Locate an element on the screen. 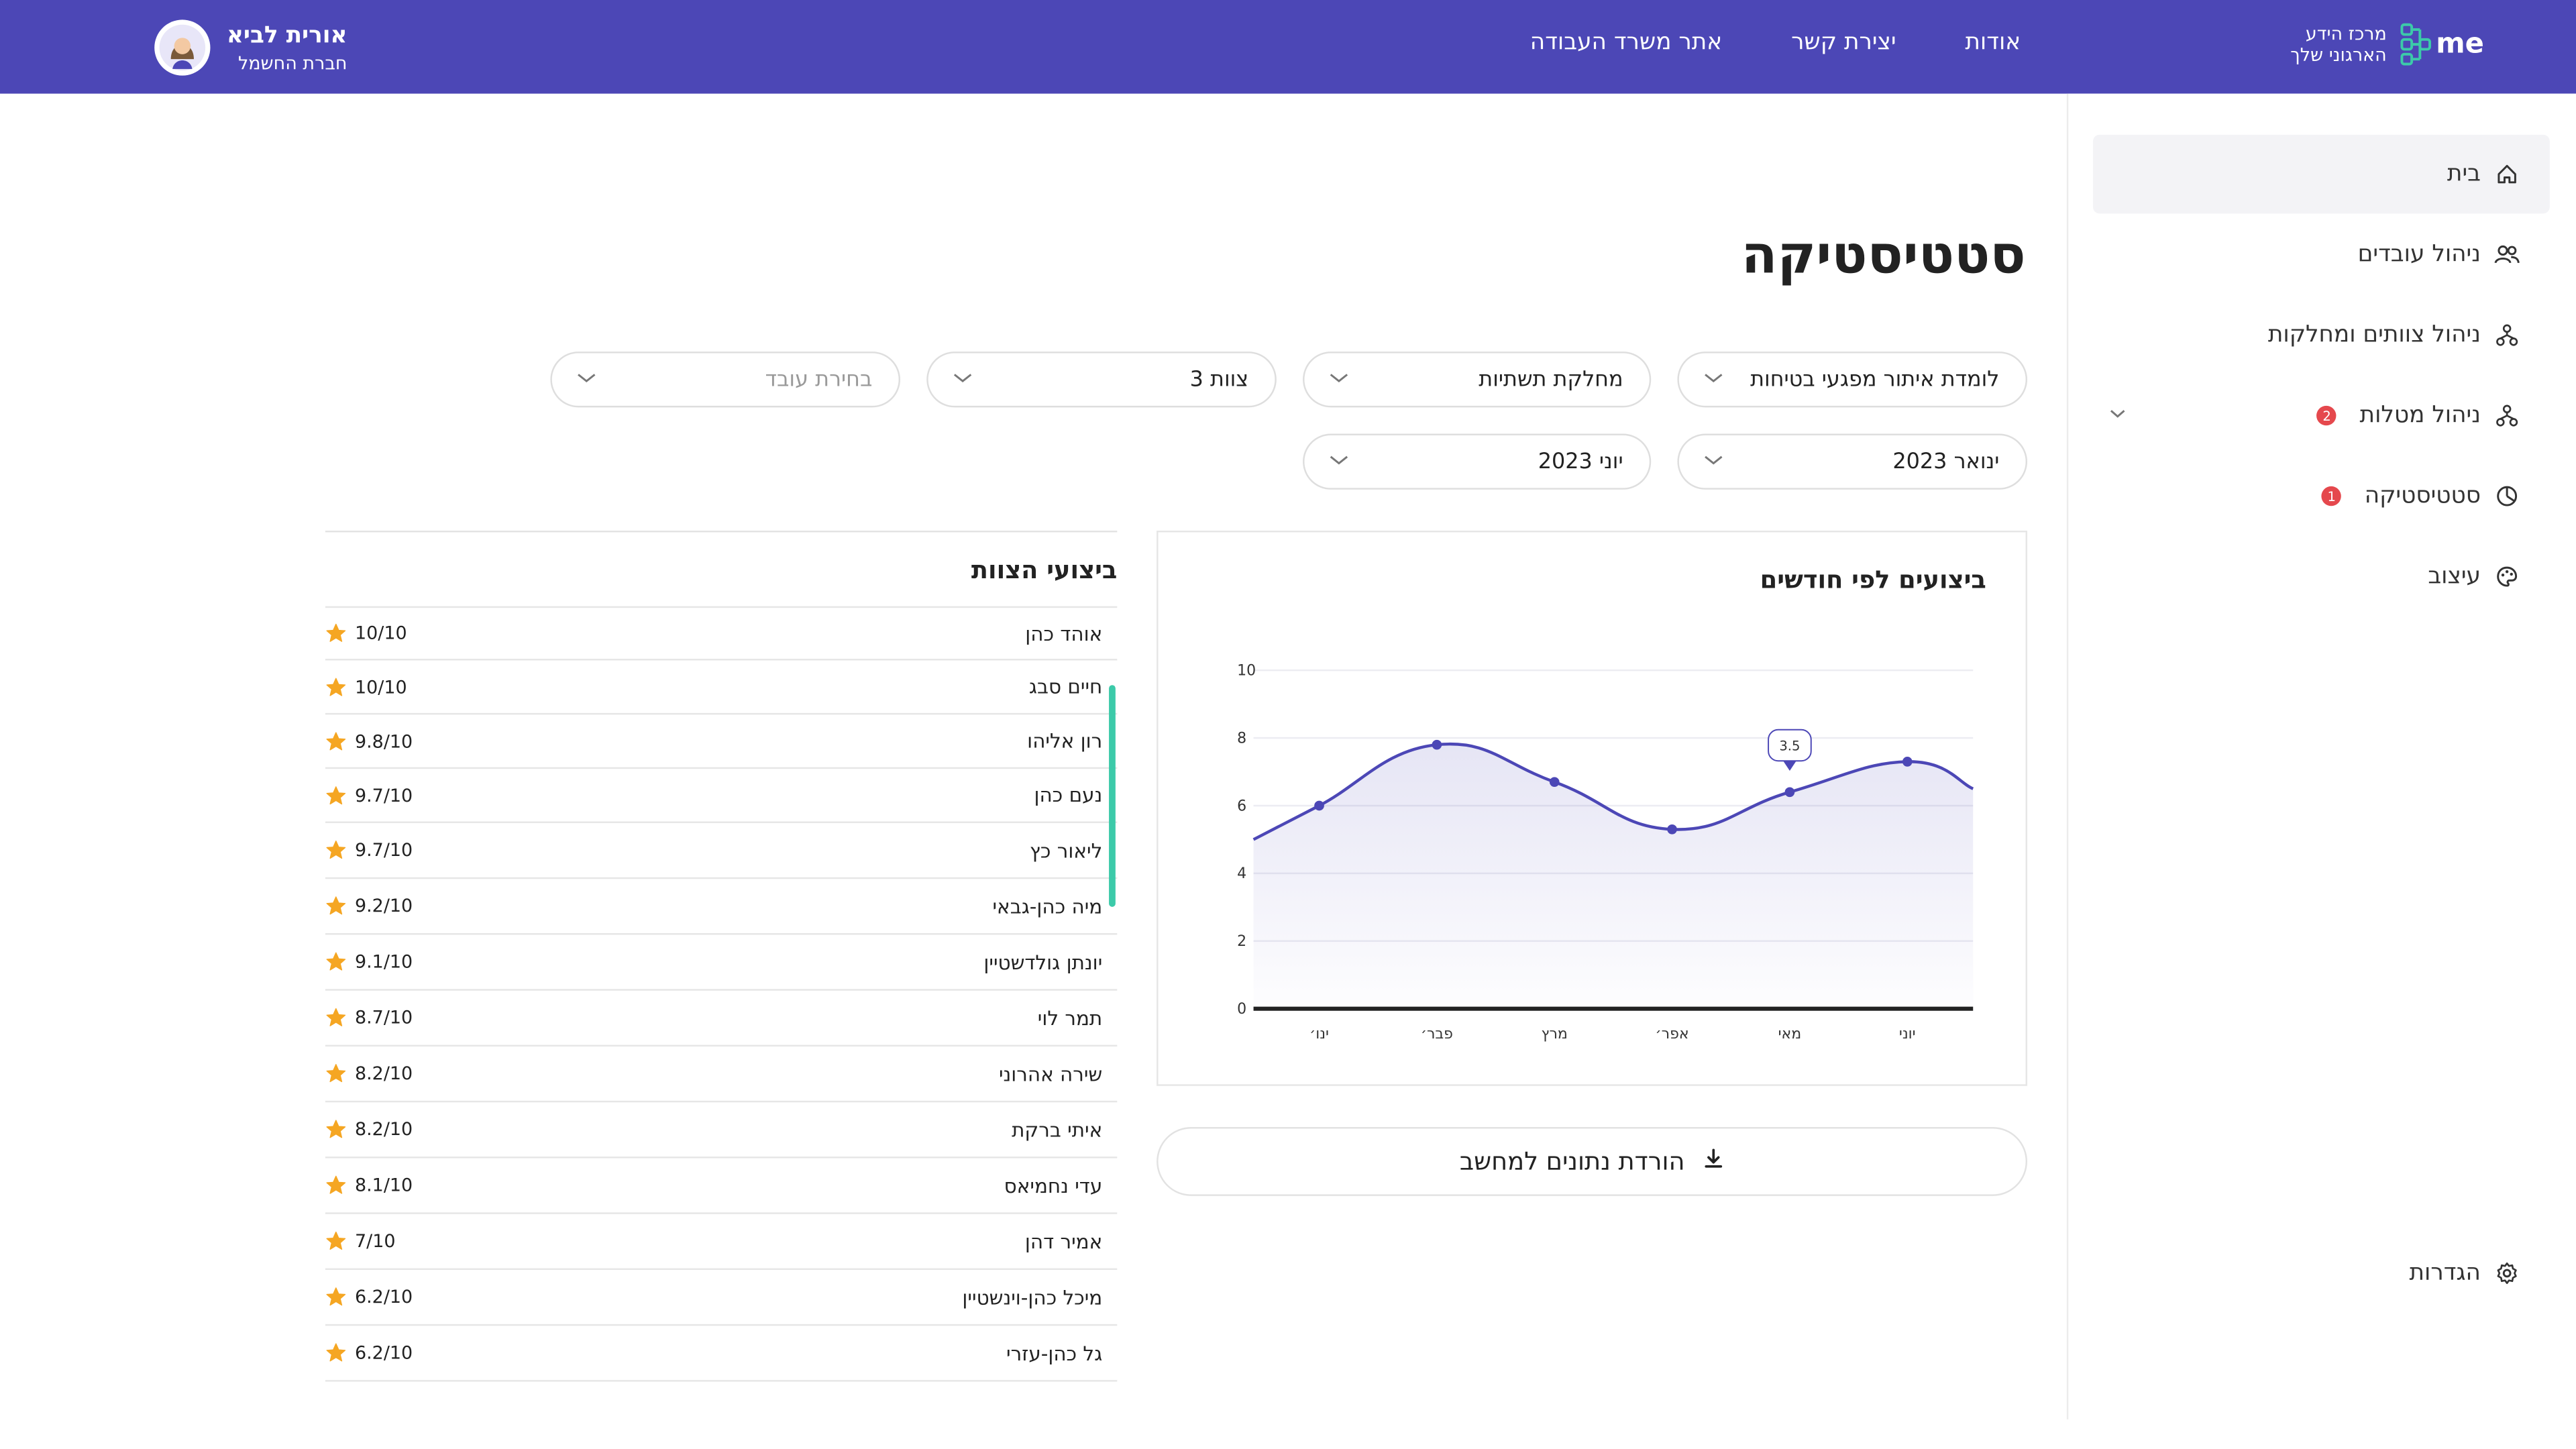 The width and height of the screenshot is (2576, 1449). team-list-scrollbar is located at coordinates (1112, 796).